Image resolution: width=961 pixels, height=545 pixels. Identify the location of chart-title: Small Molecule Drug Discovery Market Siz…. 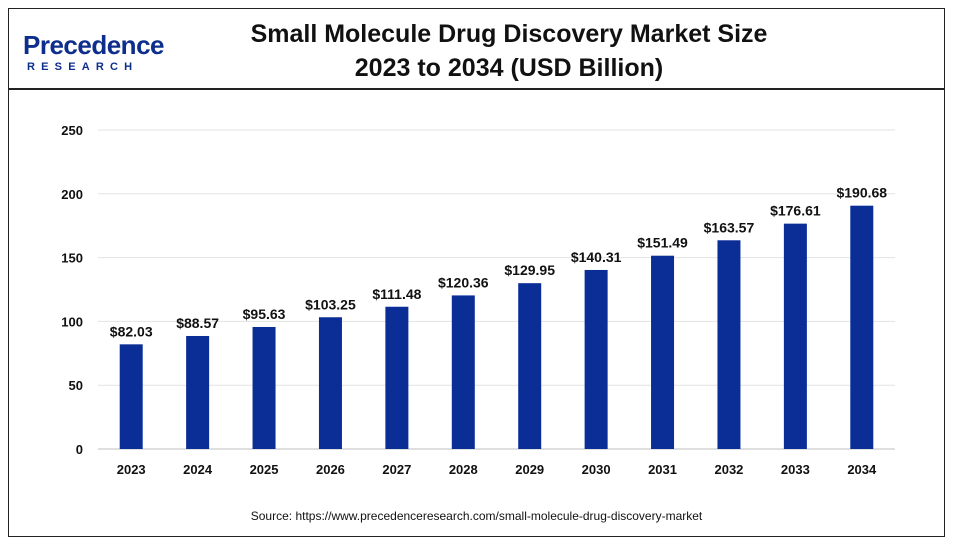
(509, 51).